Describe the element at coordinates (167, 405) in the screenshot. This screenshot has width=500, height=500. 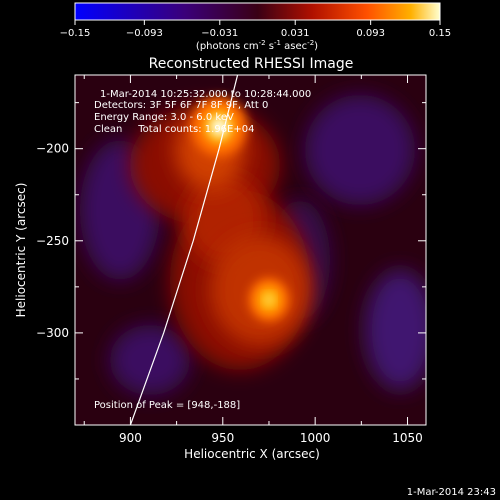
I see `peak-position-text: Position of Peak = [948,-188]` at that location.